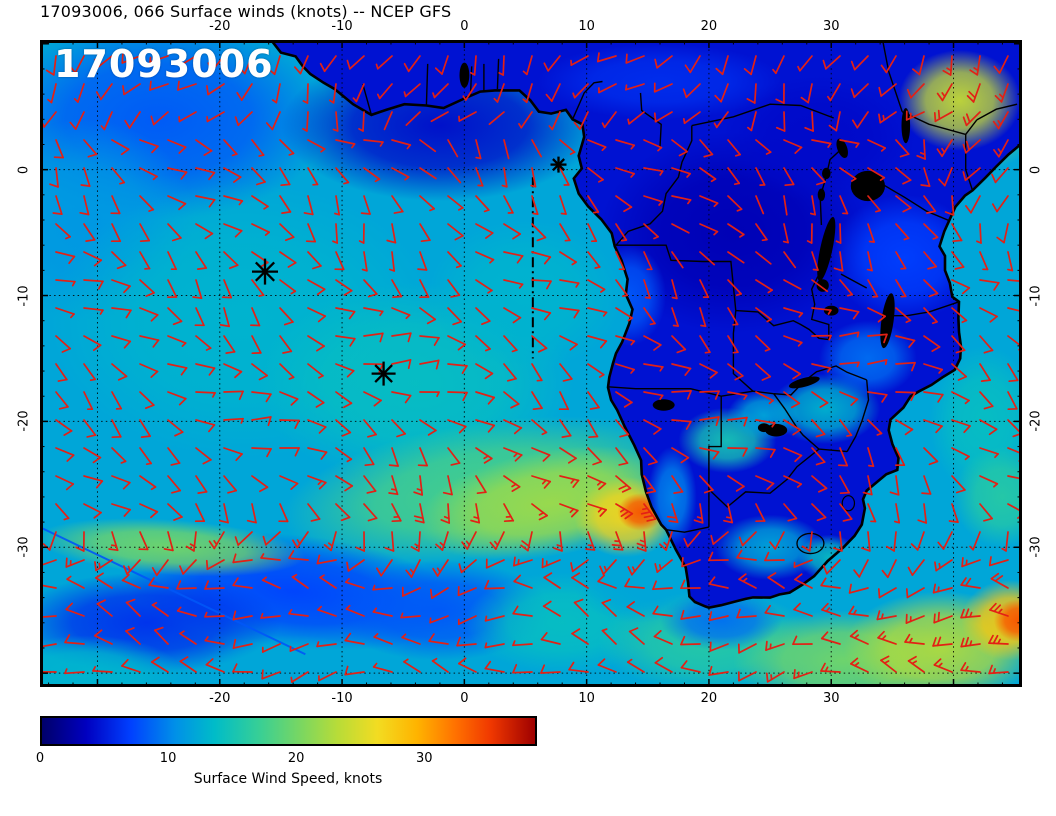  Describe the element at coordinates (586, 698) in the screenshot. I see `lon-tick-label-bottom: 10` at that location.